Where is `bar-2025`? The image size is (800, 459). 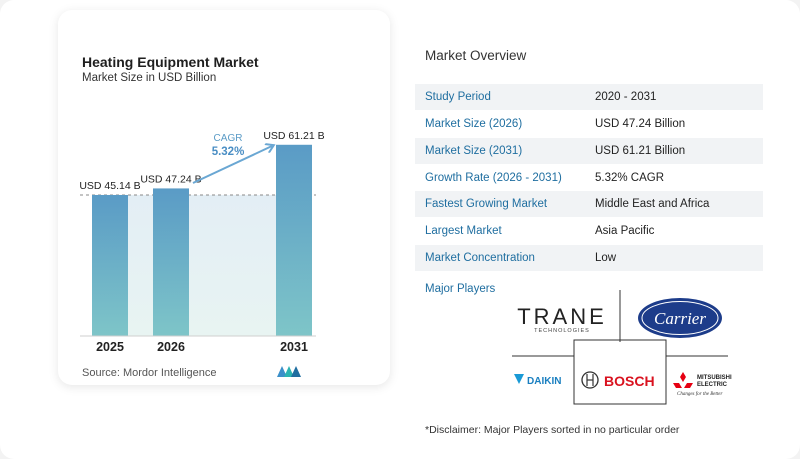 bar-2025 is located at coordinates (110, 265).